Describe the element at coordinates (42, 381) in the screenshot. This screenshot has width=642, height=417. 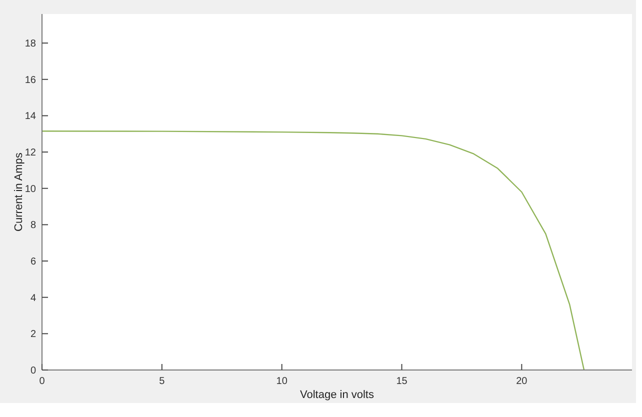
I see `x-tick-label: 0` at that location.